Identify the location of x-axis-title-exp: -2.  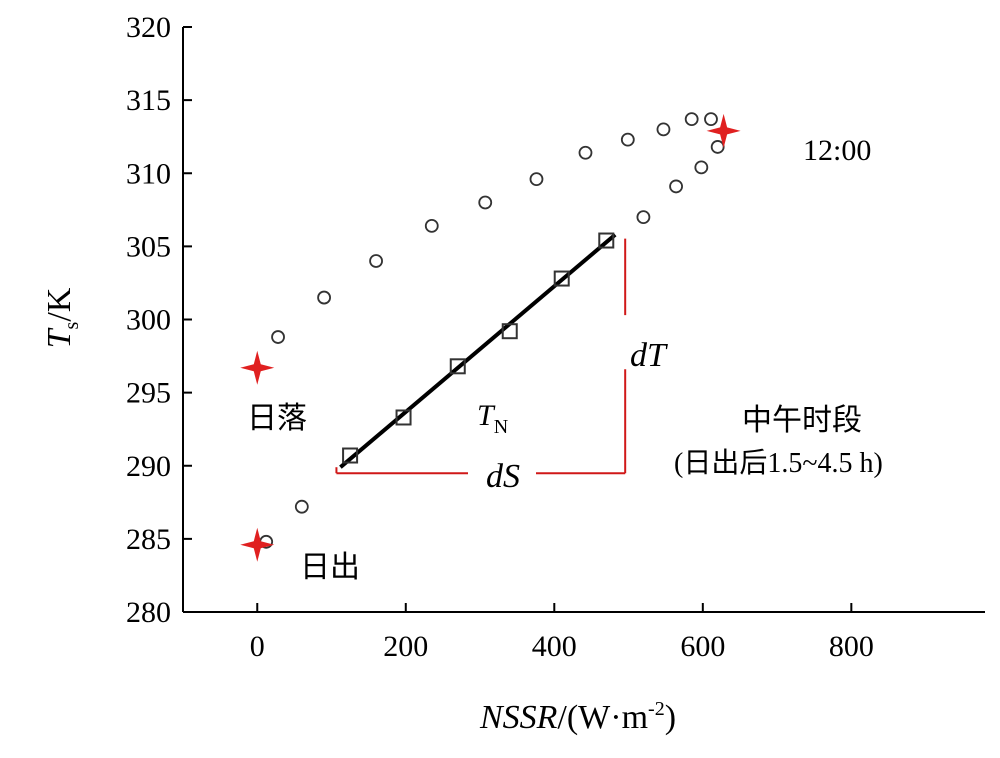
(656, 709).